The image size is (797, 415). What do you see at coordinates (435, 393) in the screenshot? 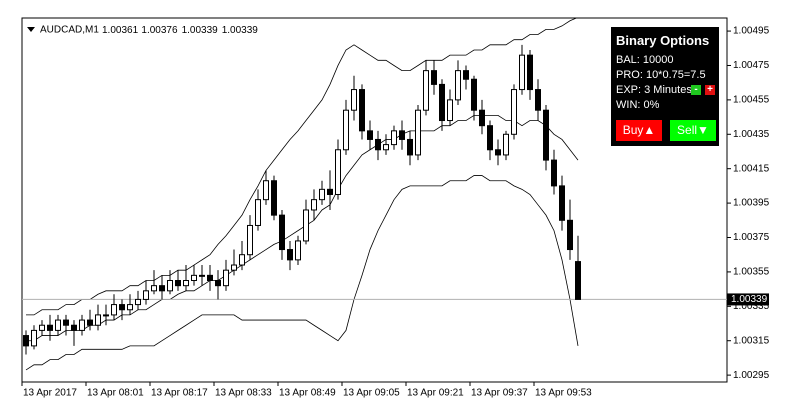
I see `x-tick-label: 13 Apr 09:21` at bounding box center [435, 393].